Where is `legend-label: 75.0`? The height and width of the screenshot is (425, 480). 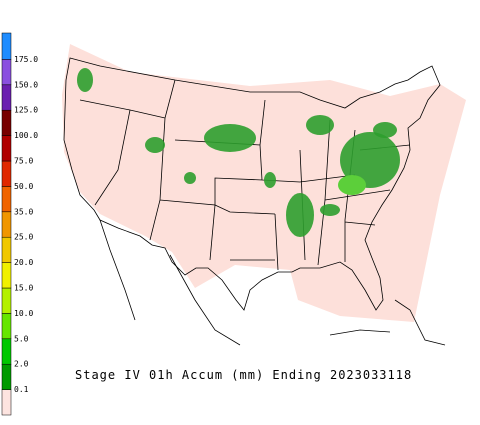 legend-label: 75.0 is located at coordinates (23, 161).